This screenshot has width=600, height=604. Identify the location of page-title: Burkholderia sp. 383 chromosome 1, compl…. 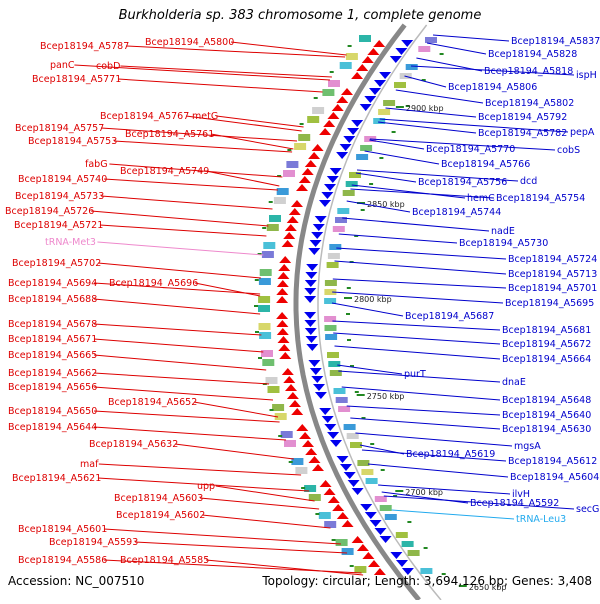
(300, 15).